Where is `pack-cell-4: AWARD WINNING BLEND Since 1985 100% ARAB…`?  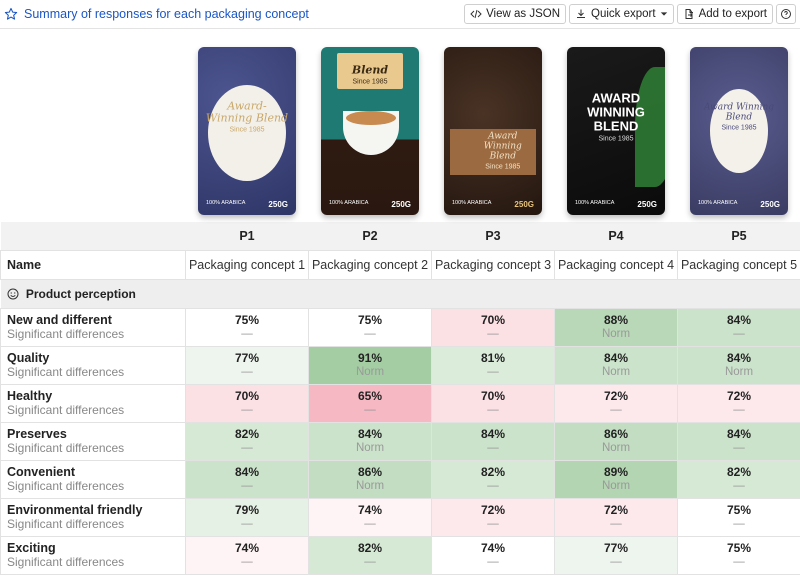 pack-cell-4: AWARD WINNING BLEND Since 1985 100% ARAB… is located at coordinates (616, 128).